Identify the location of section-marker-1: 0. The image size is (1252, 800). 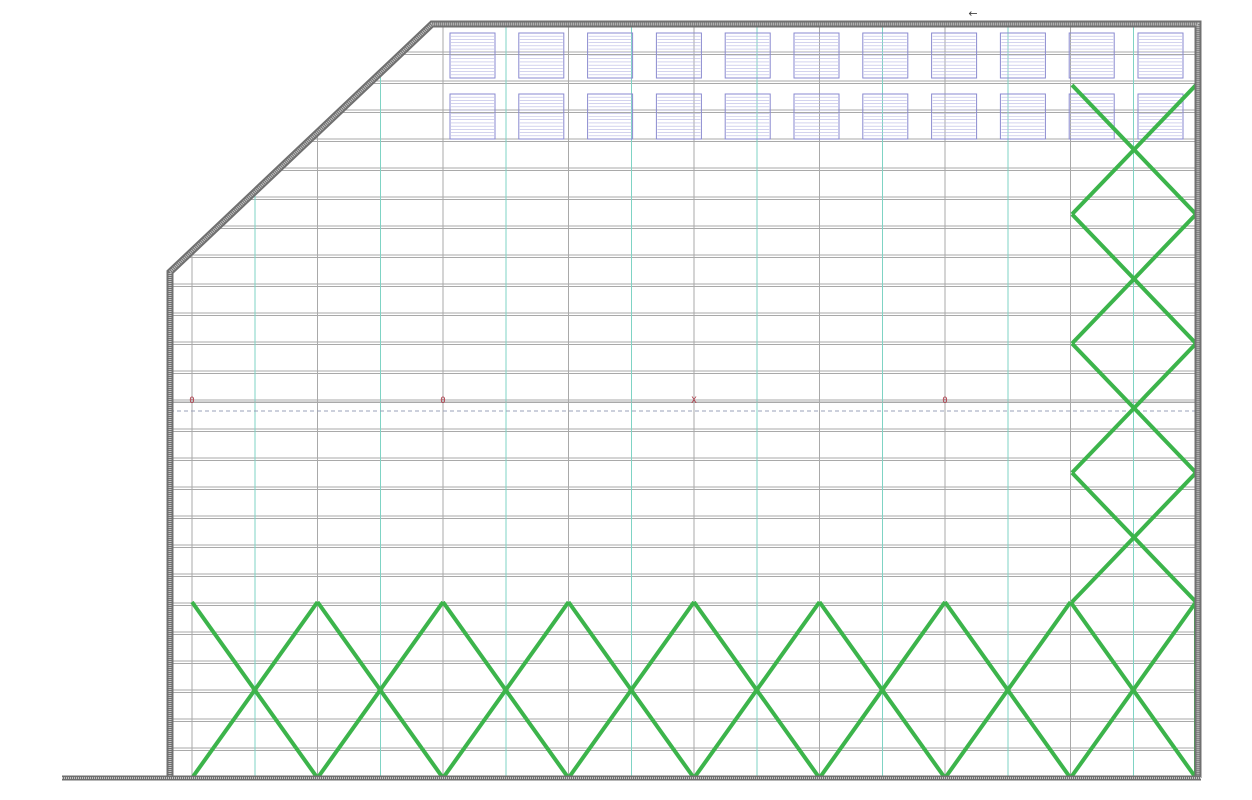
(191, 401).